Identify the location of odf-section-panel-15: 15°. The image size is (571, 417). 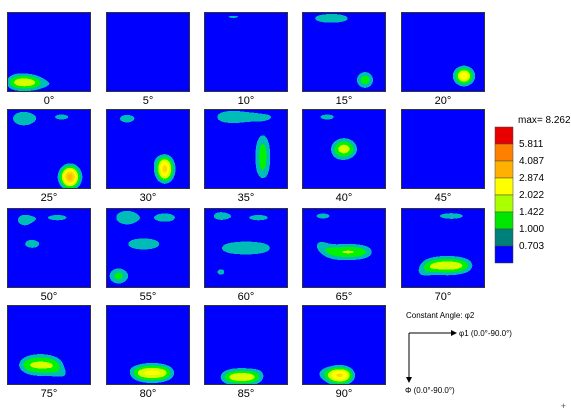
(344, 59).